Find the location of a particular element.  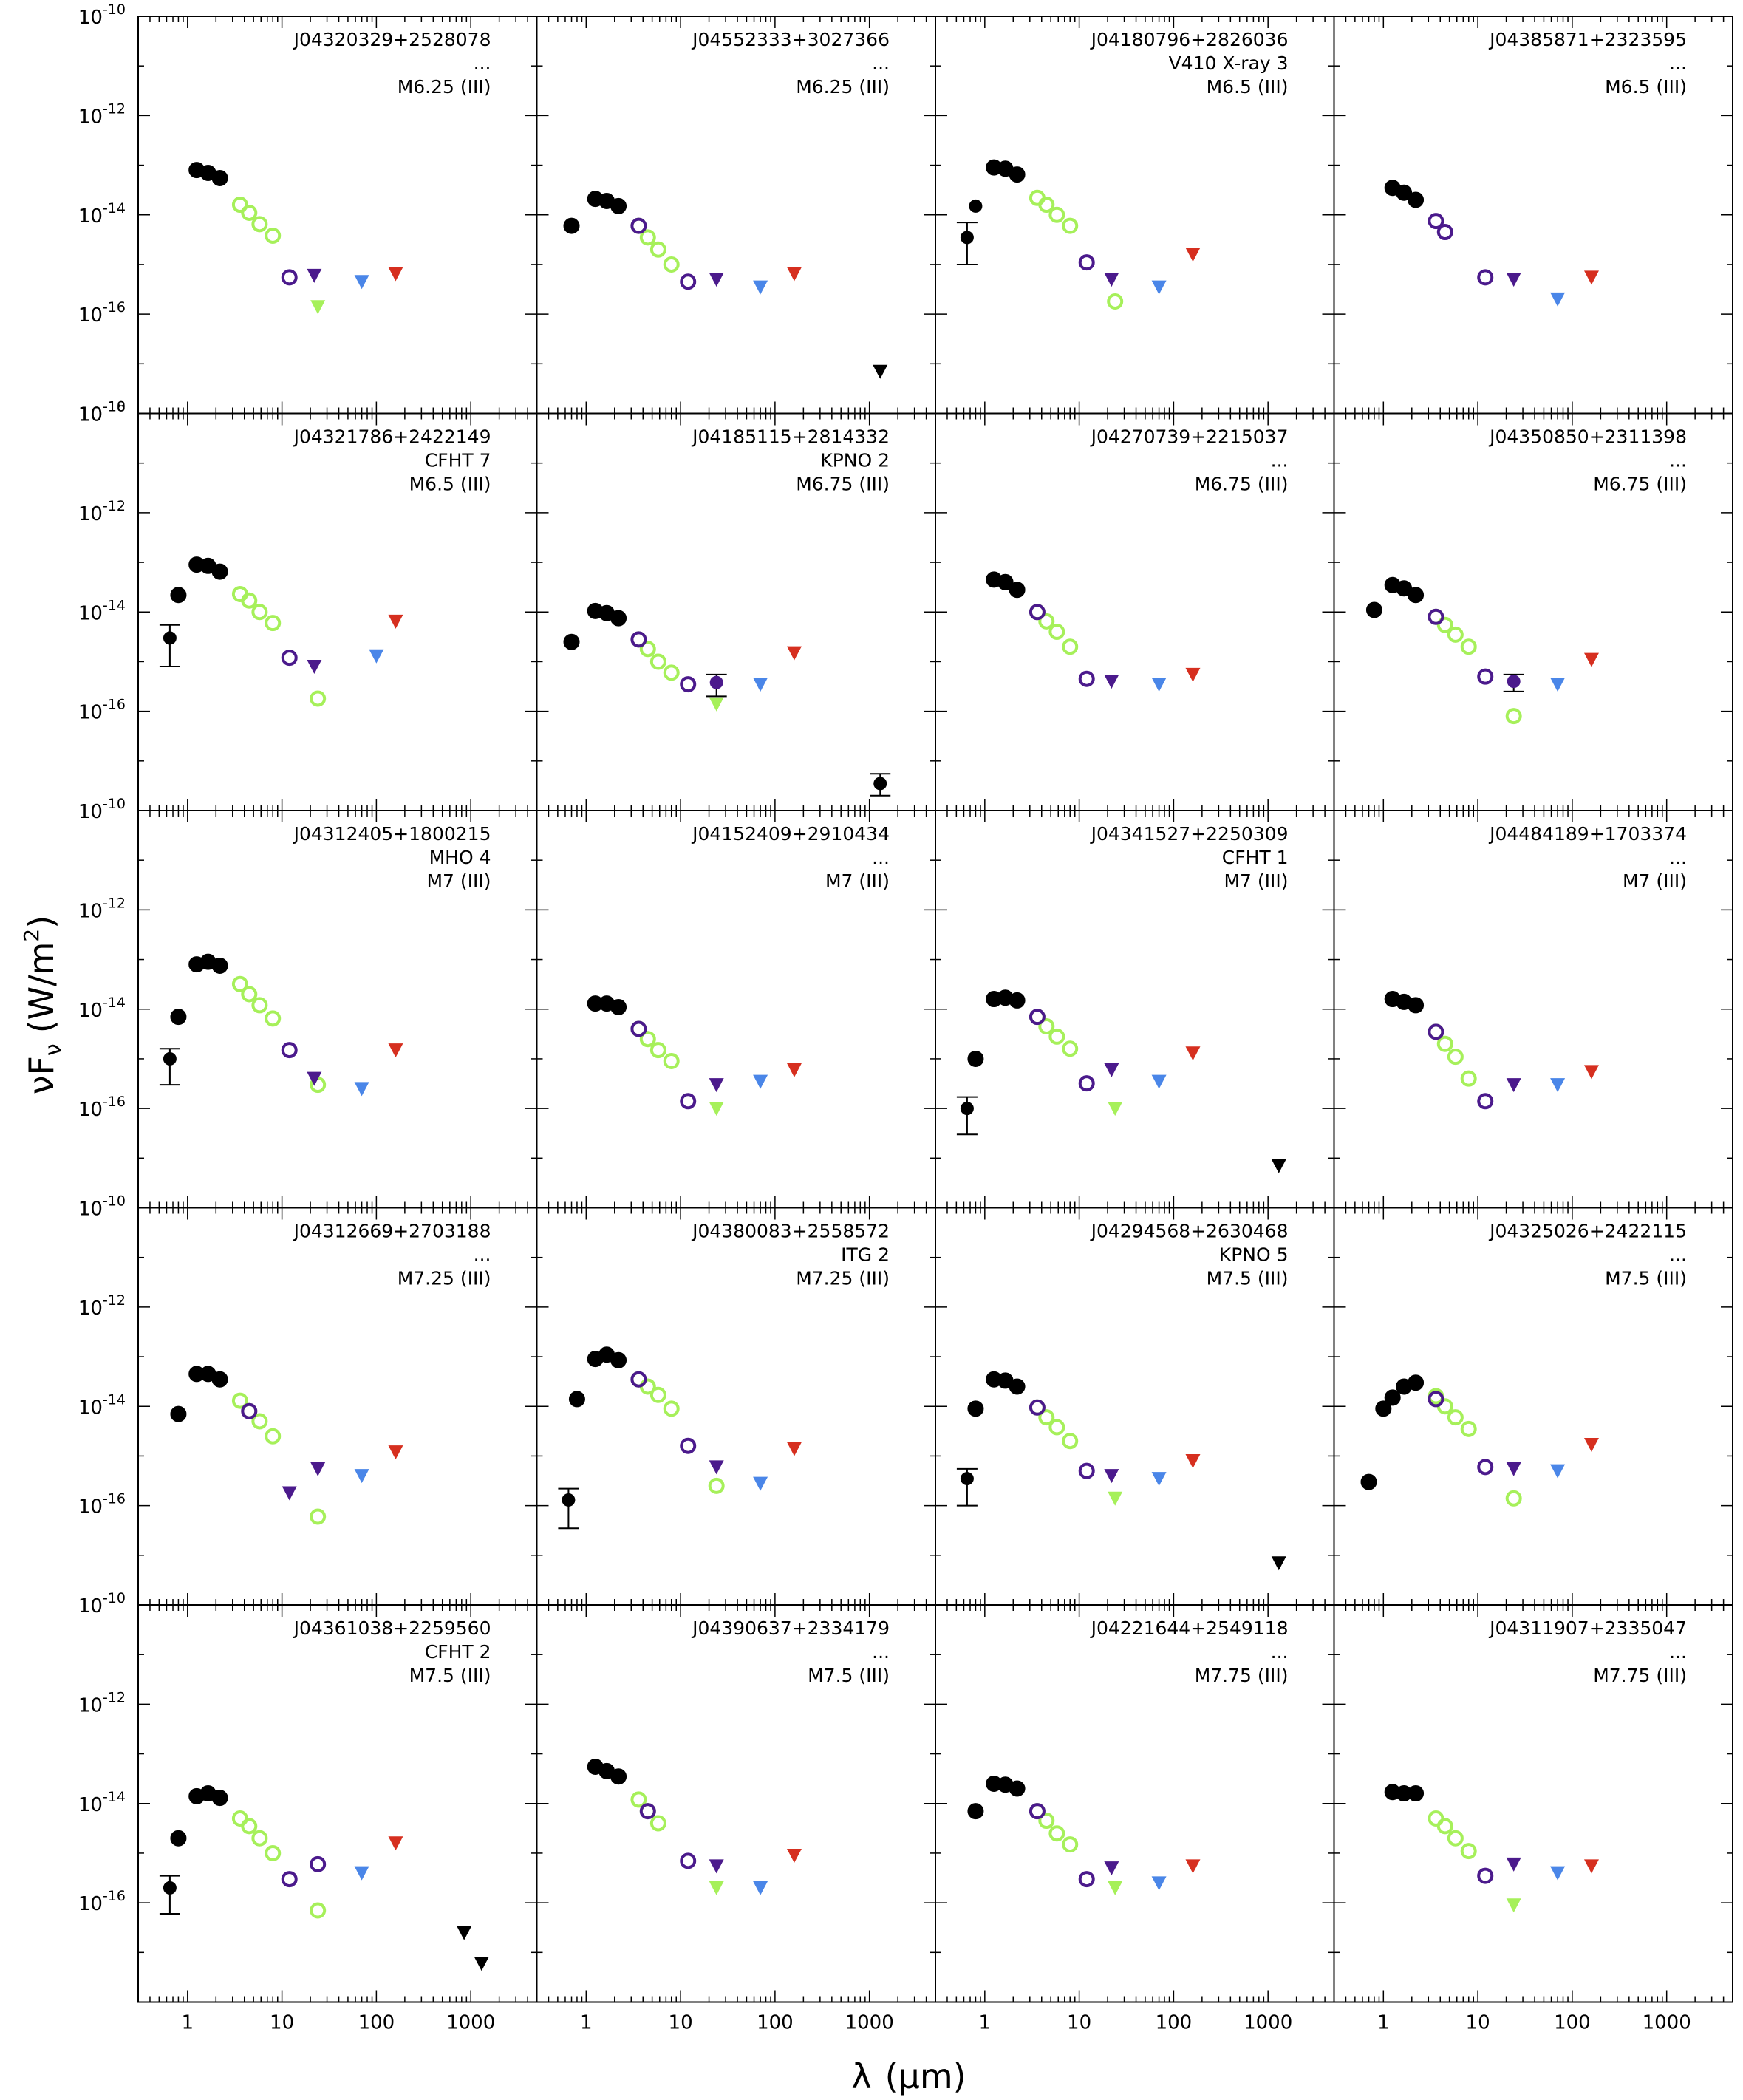

source-name: J04350850+2311398 is located at coordinates (1587, 437).